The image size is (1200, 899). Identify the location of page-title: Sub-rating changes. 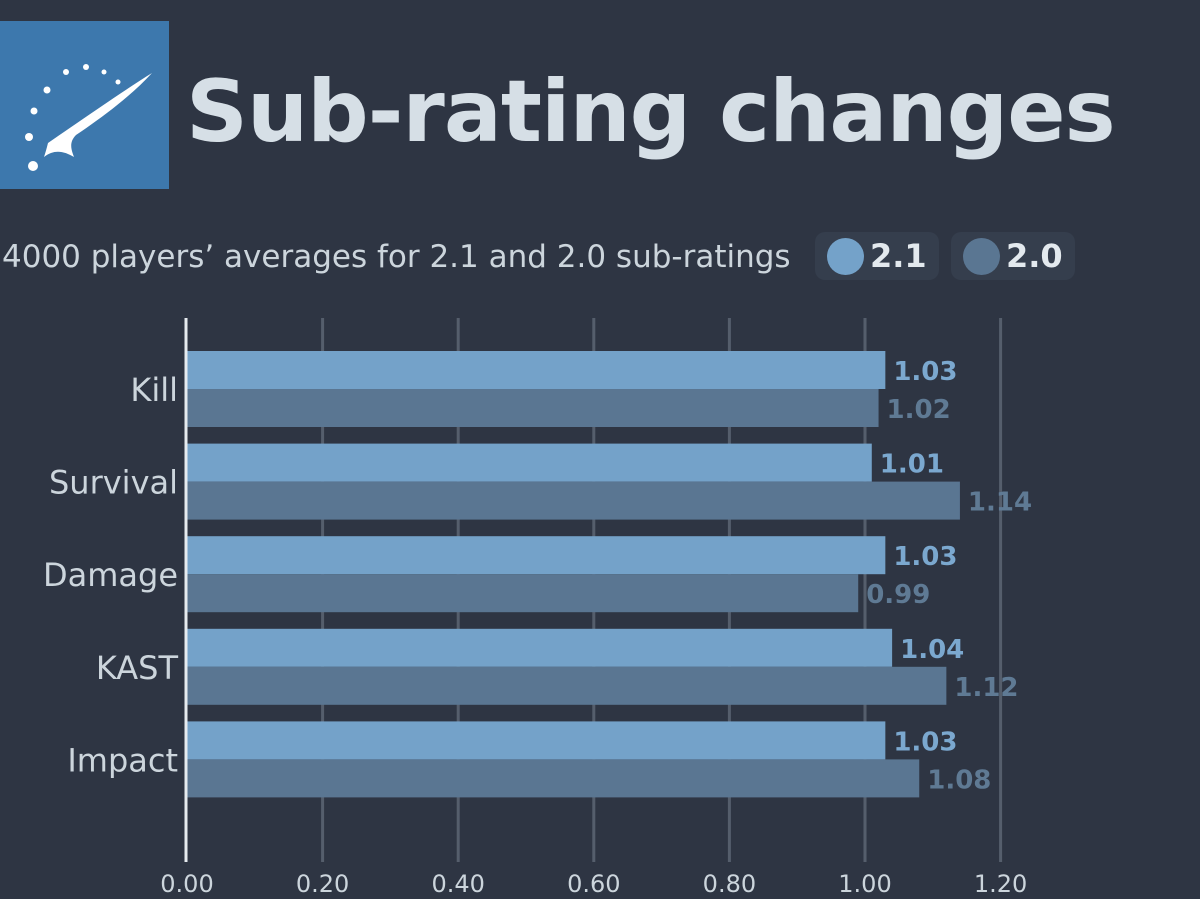
(651, 112).